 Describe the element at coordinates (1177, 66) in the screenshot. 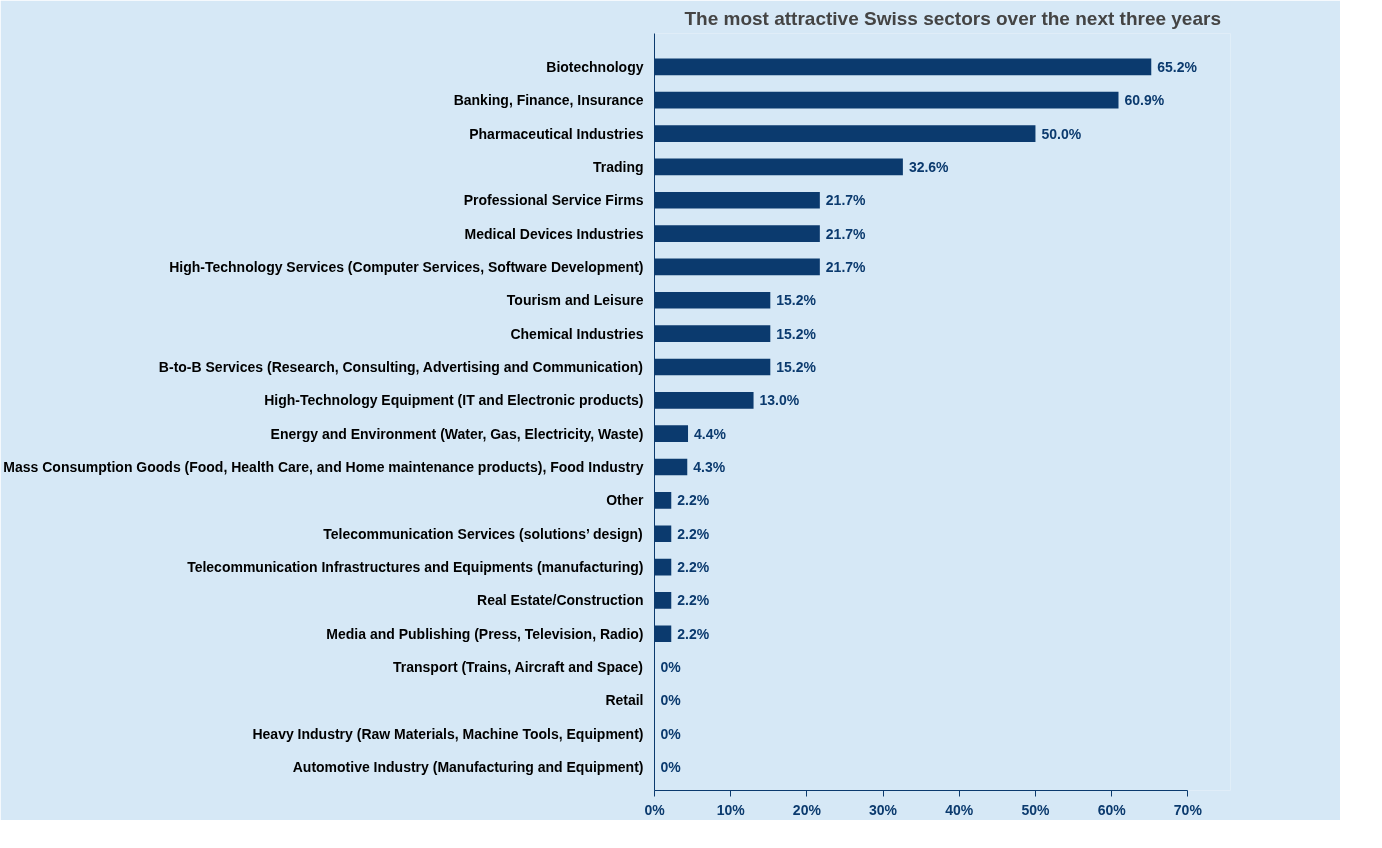

I see `data-label: 65.2%` at that location.